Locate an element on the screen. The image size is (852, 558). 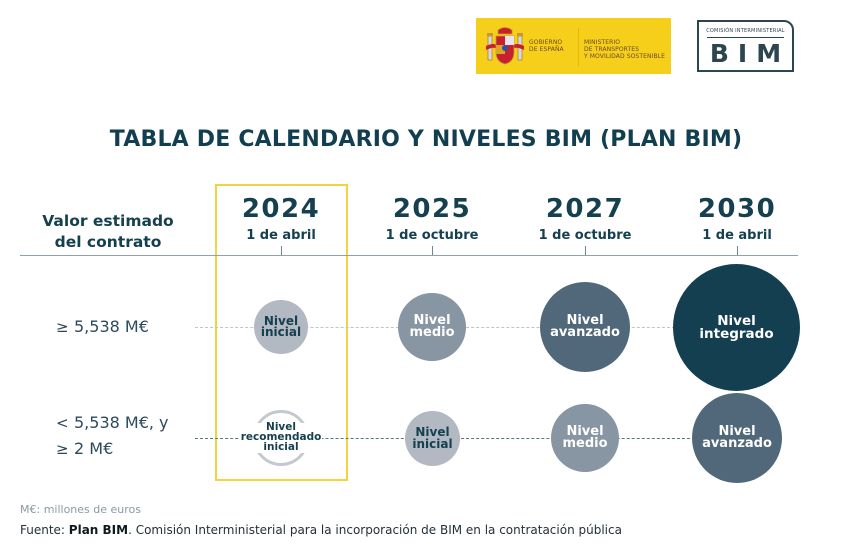
gobierno-text: GOBIERNO DE ESPAÑA is located at coordinates (546, 46).